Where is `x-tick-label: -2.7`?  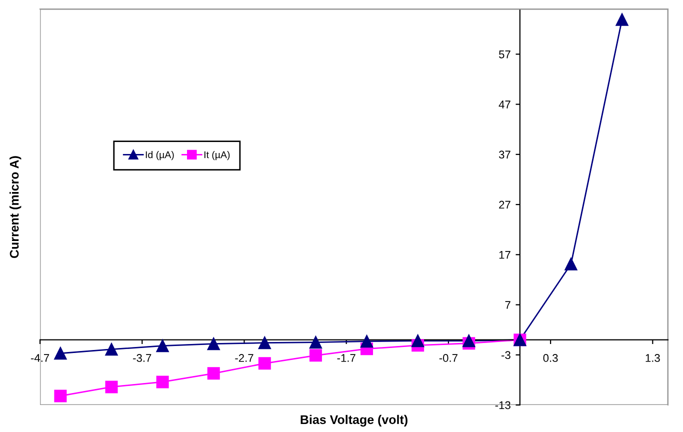 x-tick-label: -2.7 is located at coordinates (244, 358).